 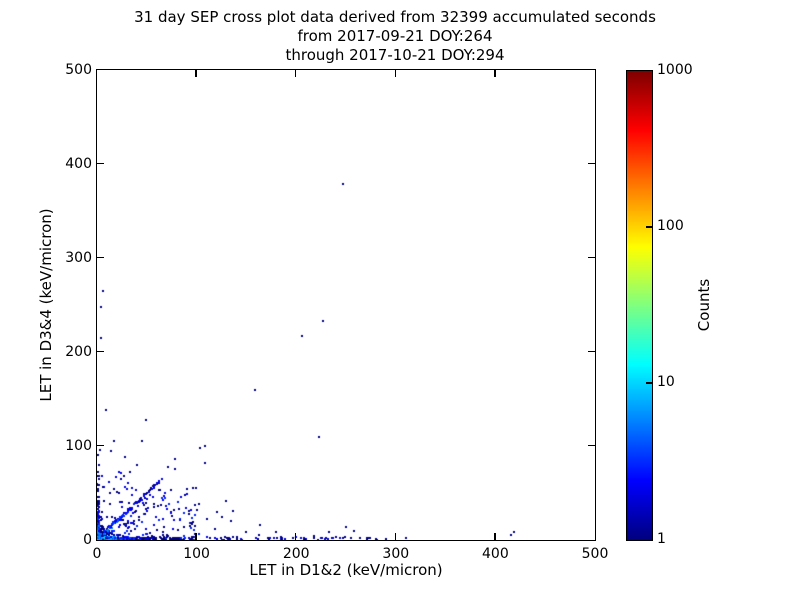 What do you see at coordinates (704, 305) in the screenshot?
I see `colorbar-label: Counts` at bounding box center [704, 305].